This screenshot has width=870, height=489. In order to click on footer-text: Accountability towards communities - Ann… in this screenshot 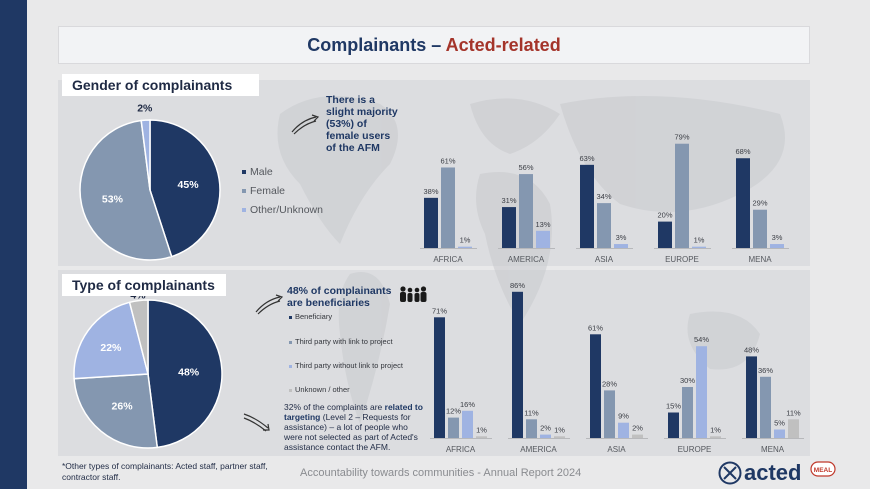, I will do `click(441, 473)`.